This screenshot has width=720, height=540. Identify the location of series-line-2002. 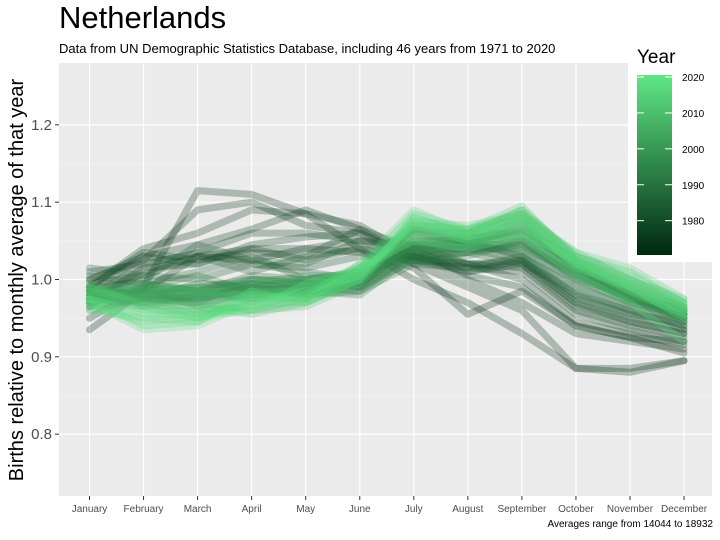
(387, 271).